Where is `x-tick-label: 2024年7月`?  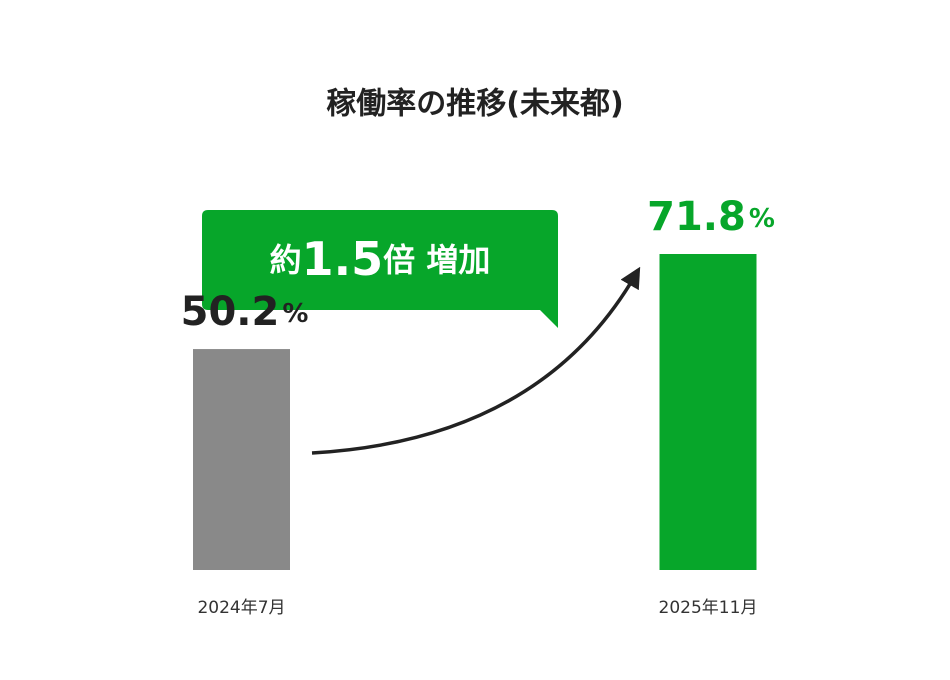 x-tick-label: 2024年7月 is located at coordinates (241, 608).